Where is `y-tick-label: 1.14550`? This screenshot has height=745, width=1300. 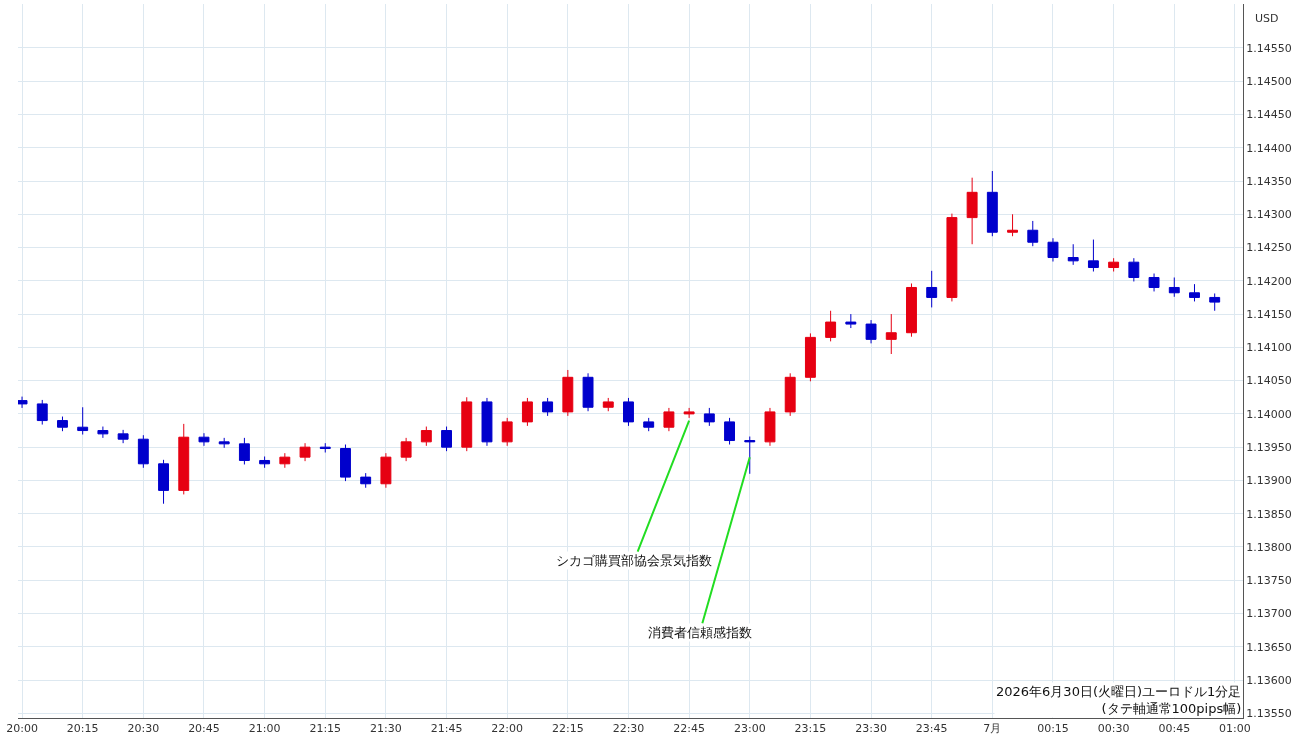 y-tick-label: 1.14550 is located at coordinates (1269, 48).